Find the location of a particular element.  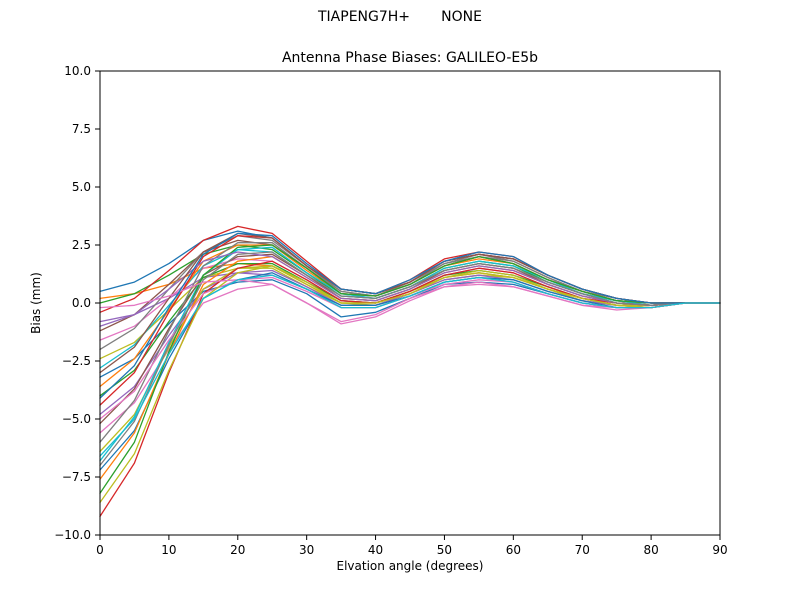

x-tick-label: 10 is located at coordinates (168, 550).